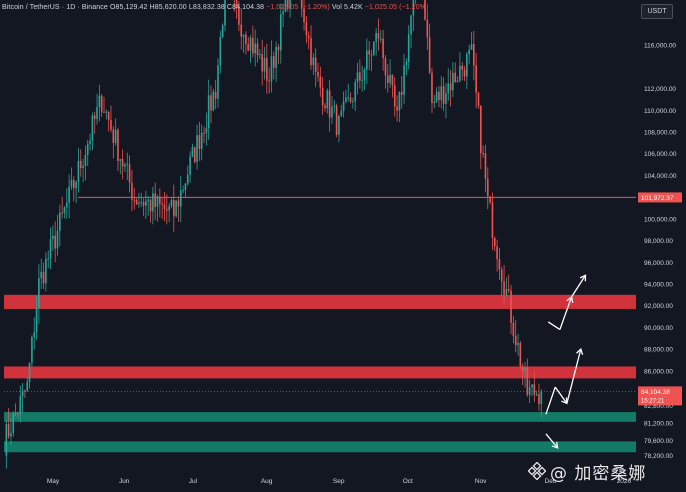  What do you see at coordinates (660, 111) in the screenshot?
I see `y-tick-label: 110,000.00` at bounding box center [660, 111].